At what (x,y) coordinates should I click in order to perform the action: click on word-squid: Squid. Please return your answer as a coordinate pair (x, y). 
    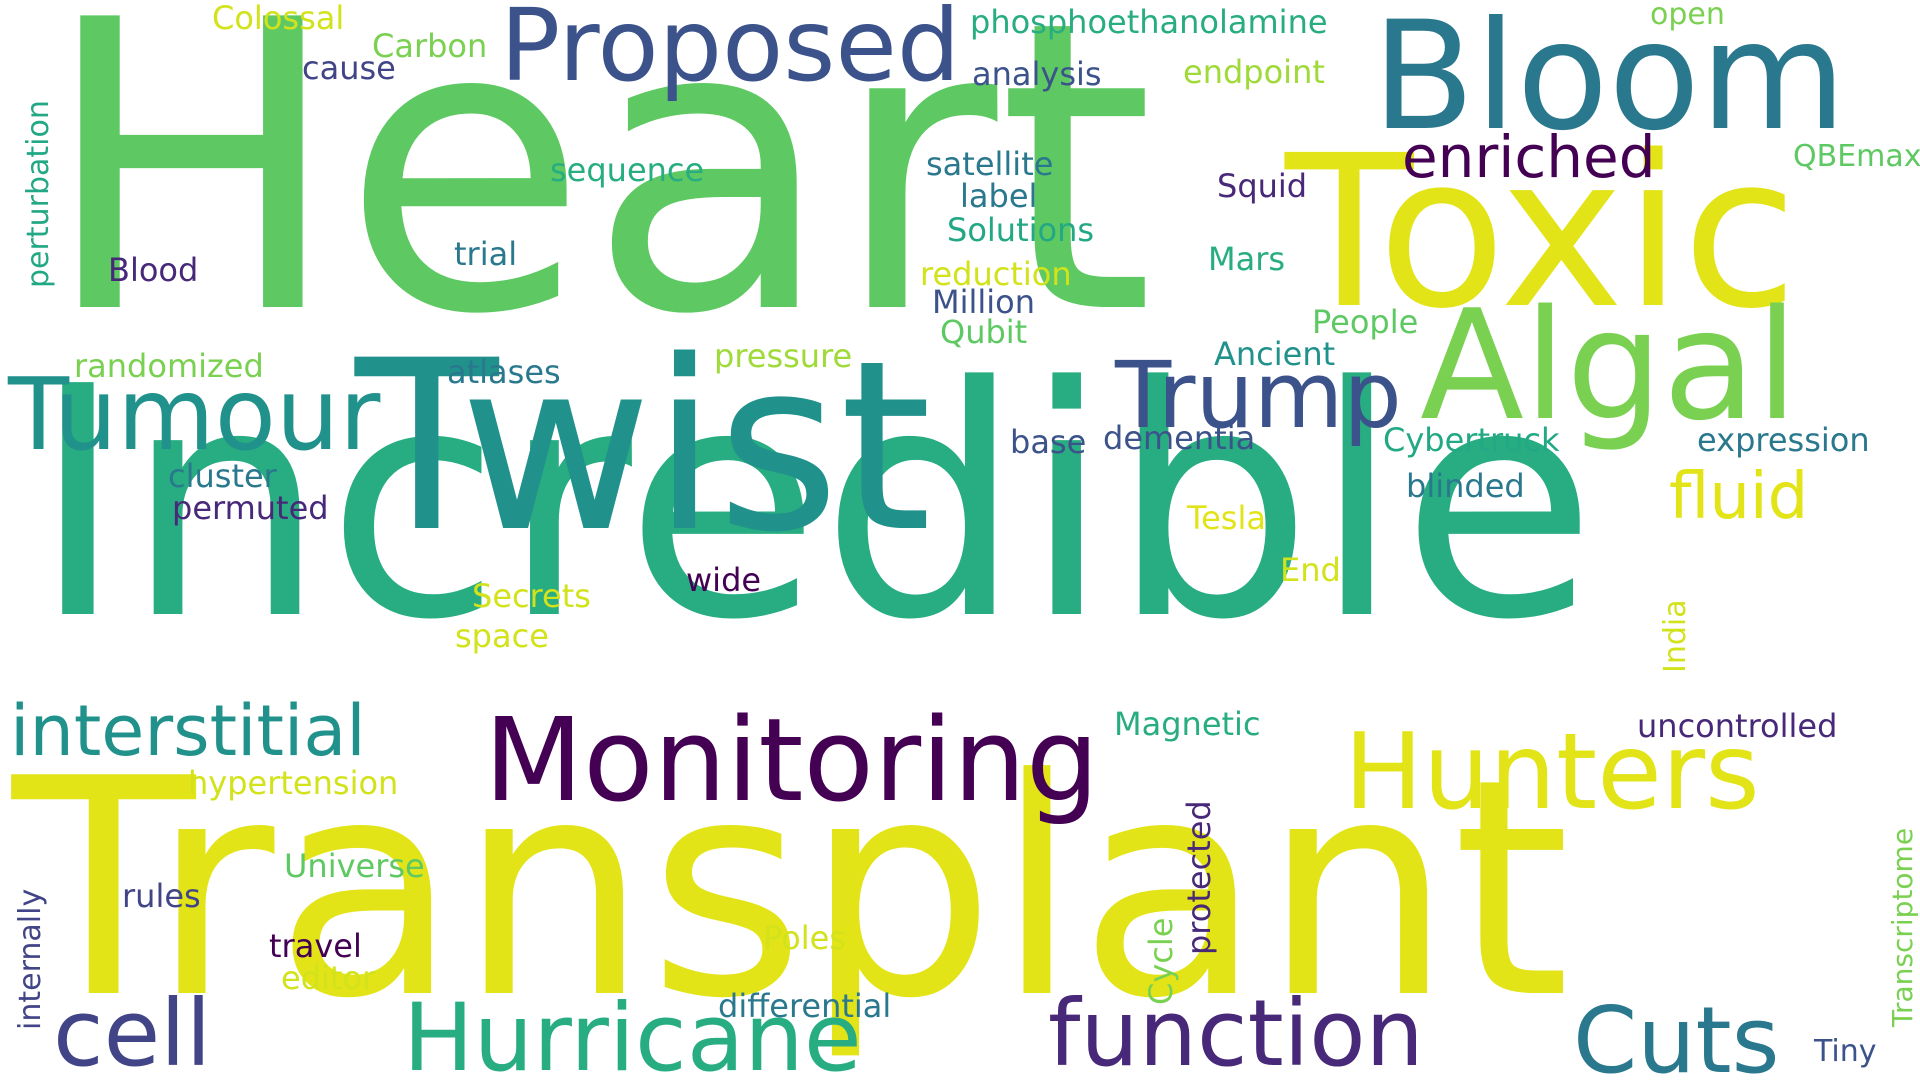
    Looking at the image, I should click on (1262, 186).